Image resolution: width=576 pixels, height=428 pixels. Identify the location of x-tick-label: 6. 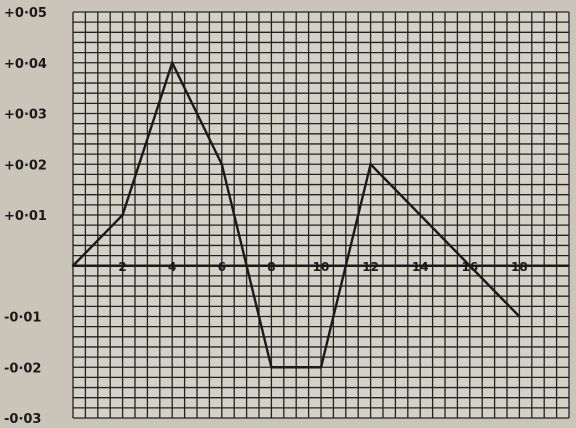
(222, 267).